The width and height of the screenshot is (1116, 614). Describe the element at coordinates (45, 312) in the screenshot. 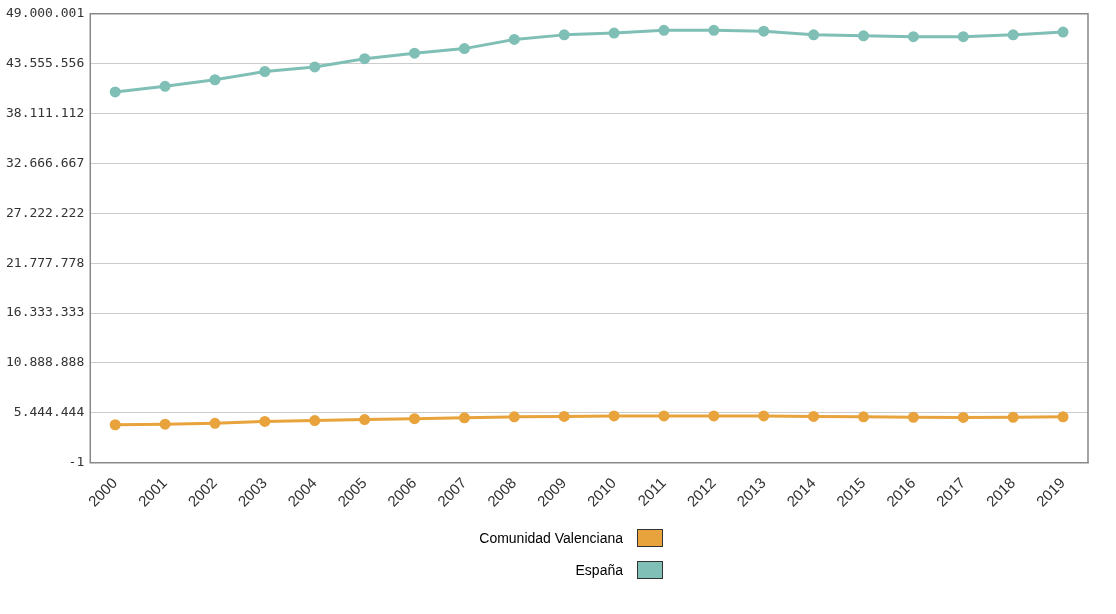

I see `y-tick-label: 16.333.333` at that location.